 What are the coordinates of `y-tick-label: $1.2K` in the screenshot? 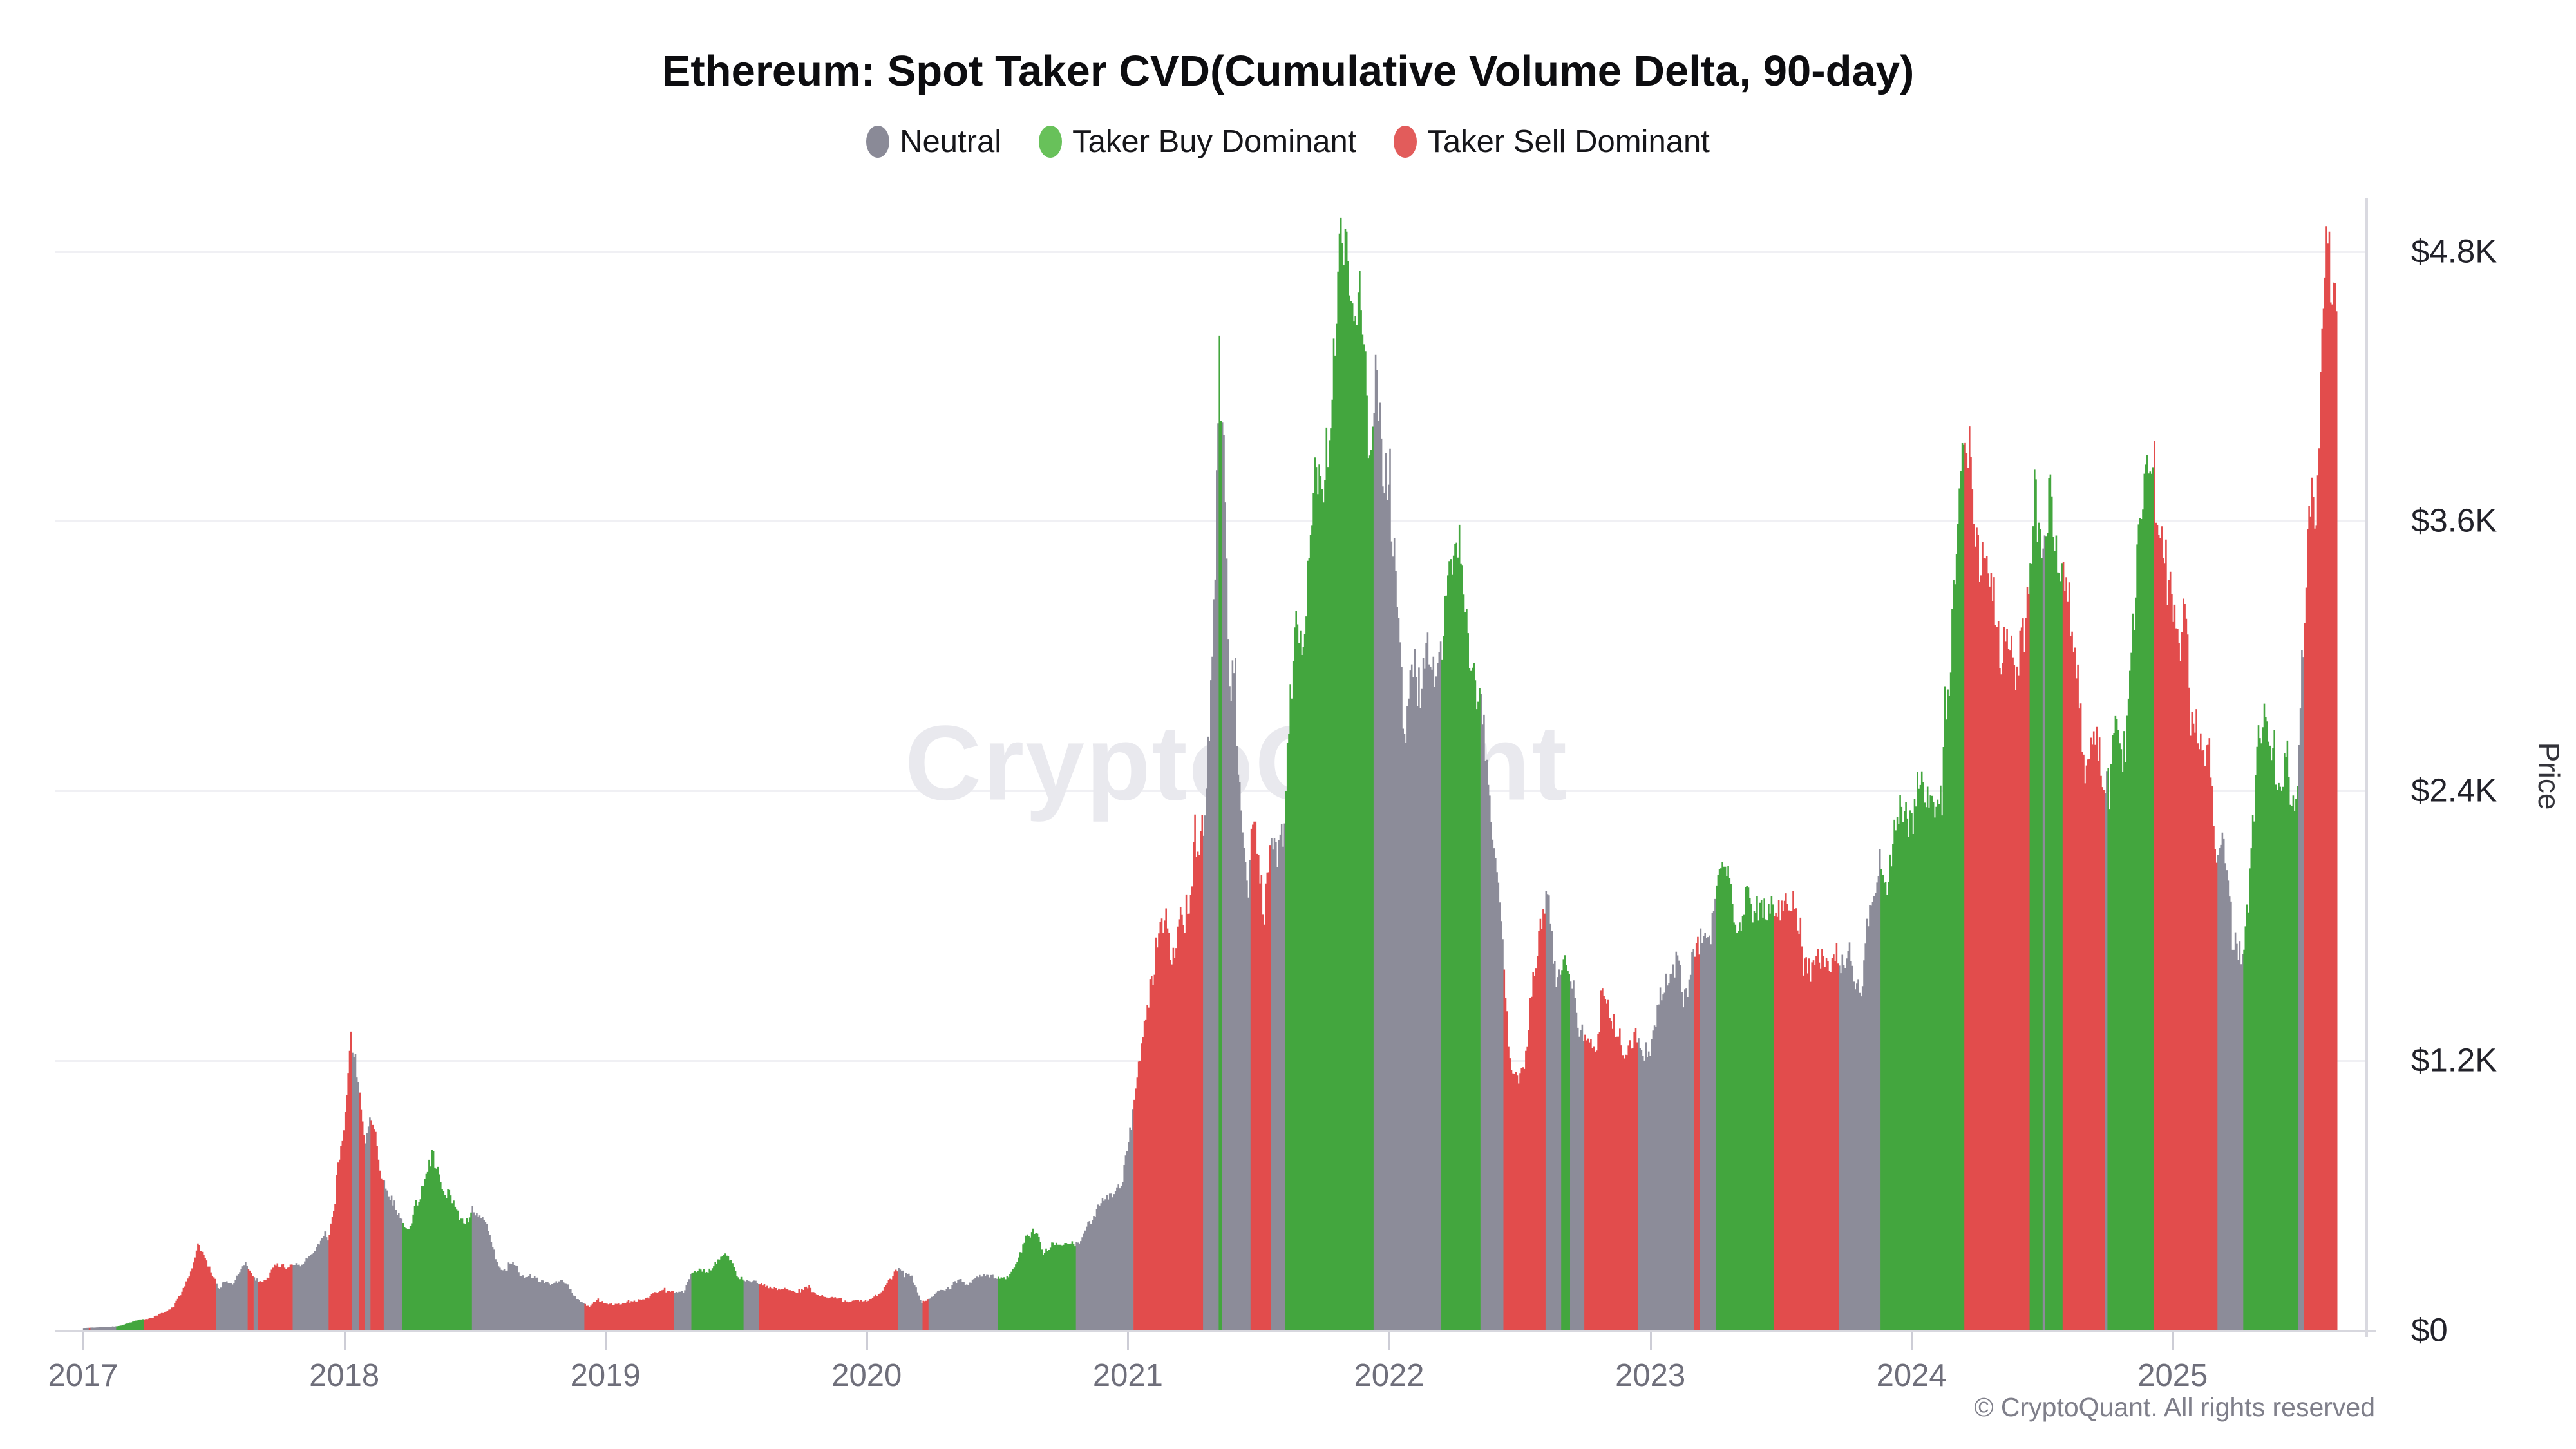 It's located at (2454, 1060).